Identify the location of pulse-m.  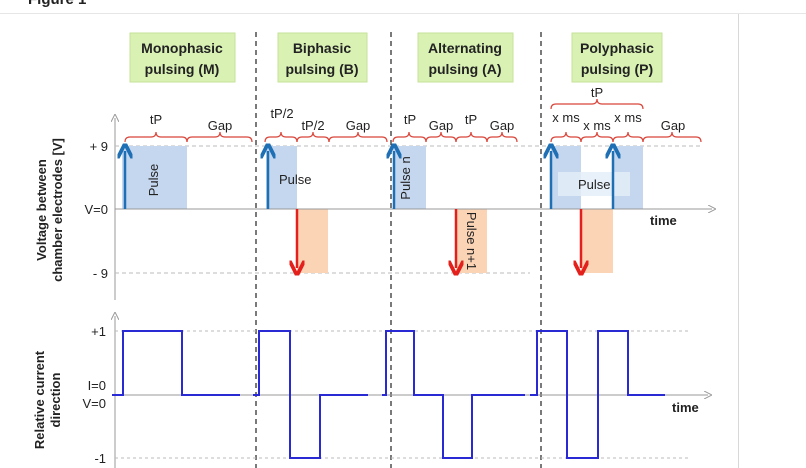
(154, 177).